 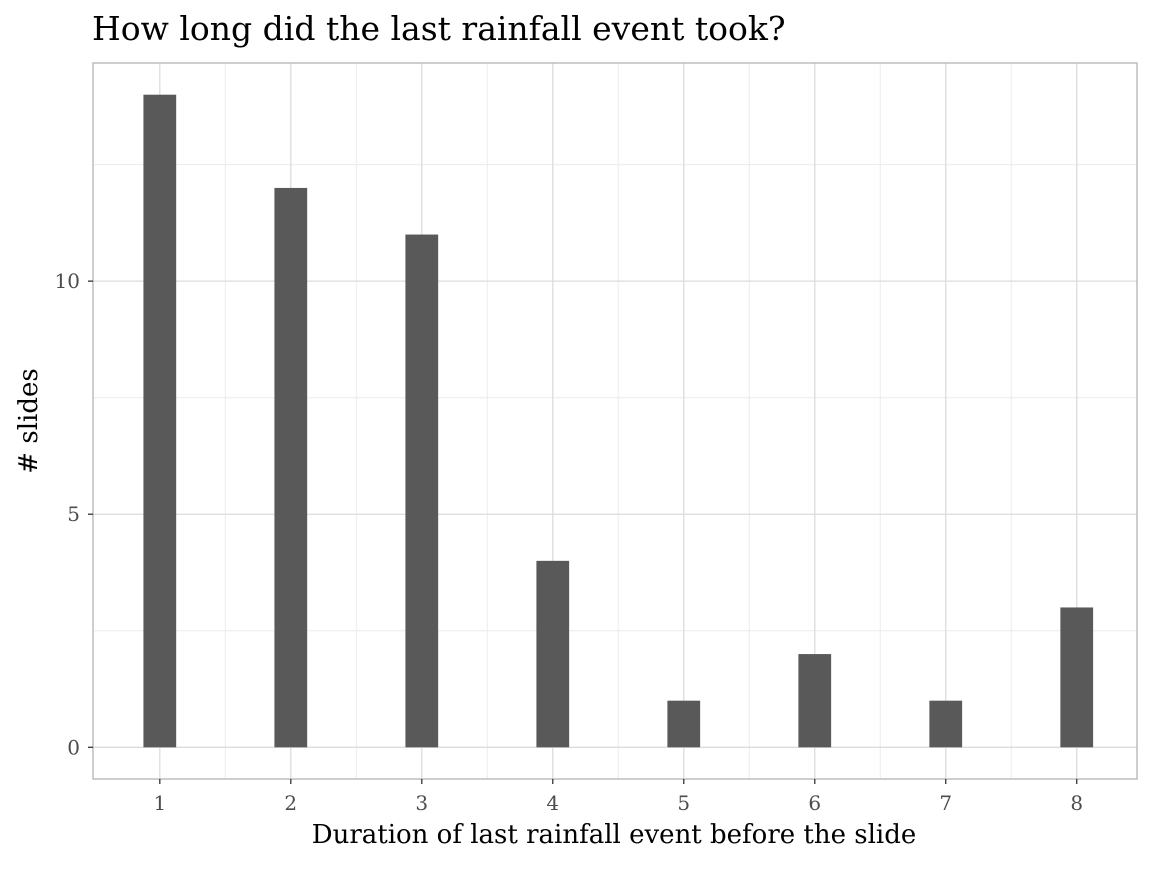 What do you see at coordinates (290, 803) in the screenshot?
I see `x-tick-label: 2` at bounding box center [290, 803].